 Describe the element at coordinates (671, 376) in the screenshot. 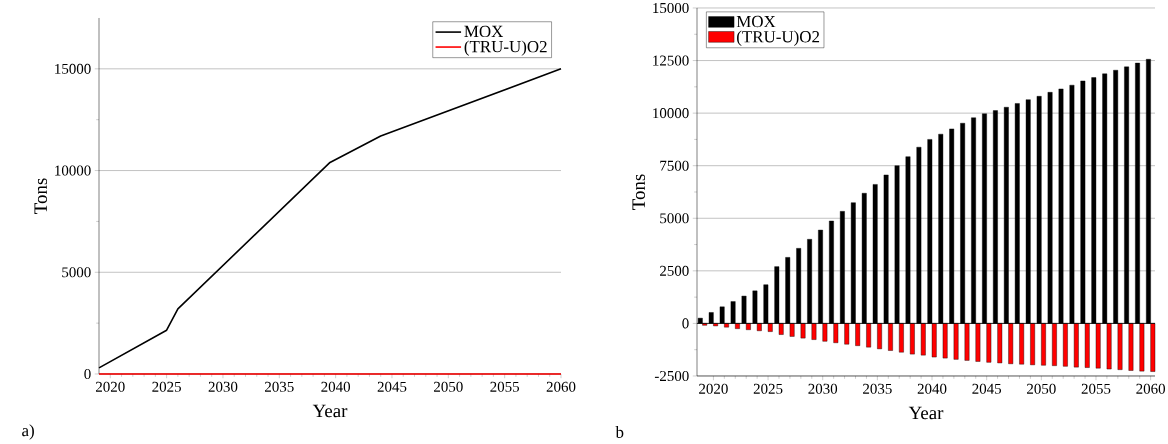

I see `y-tick-label: -2500` at that location.